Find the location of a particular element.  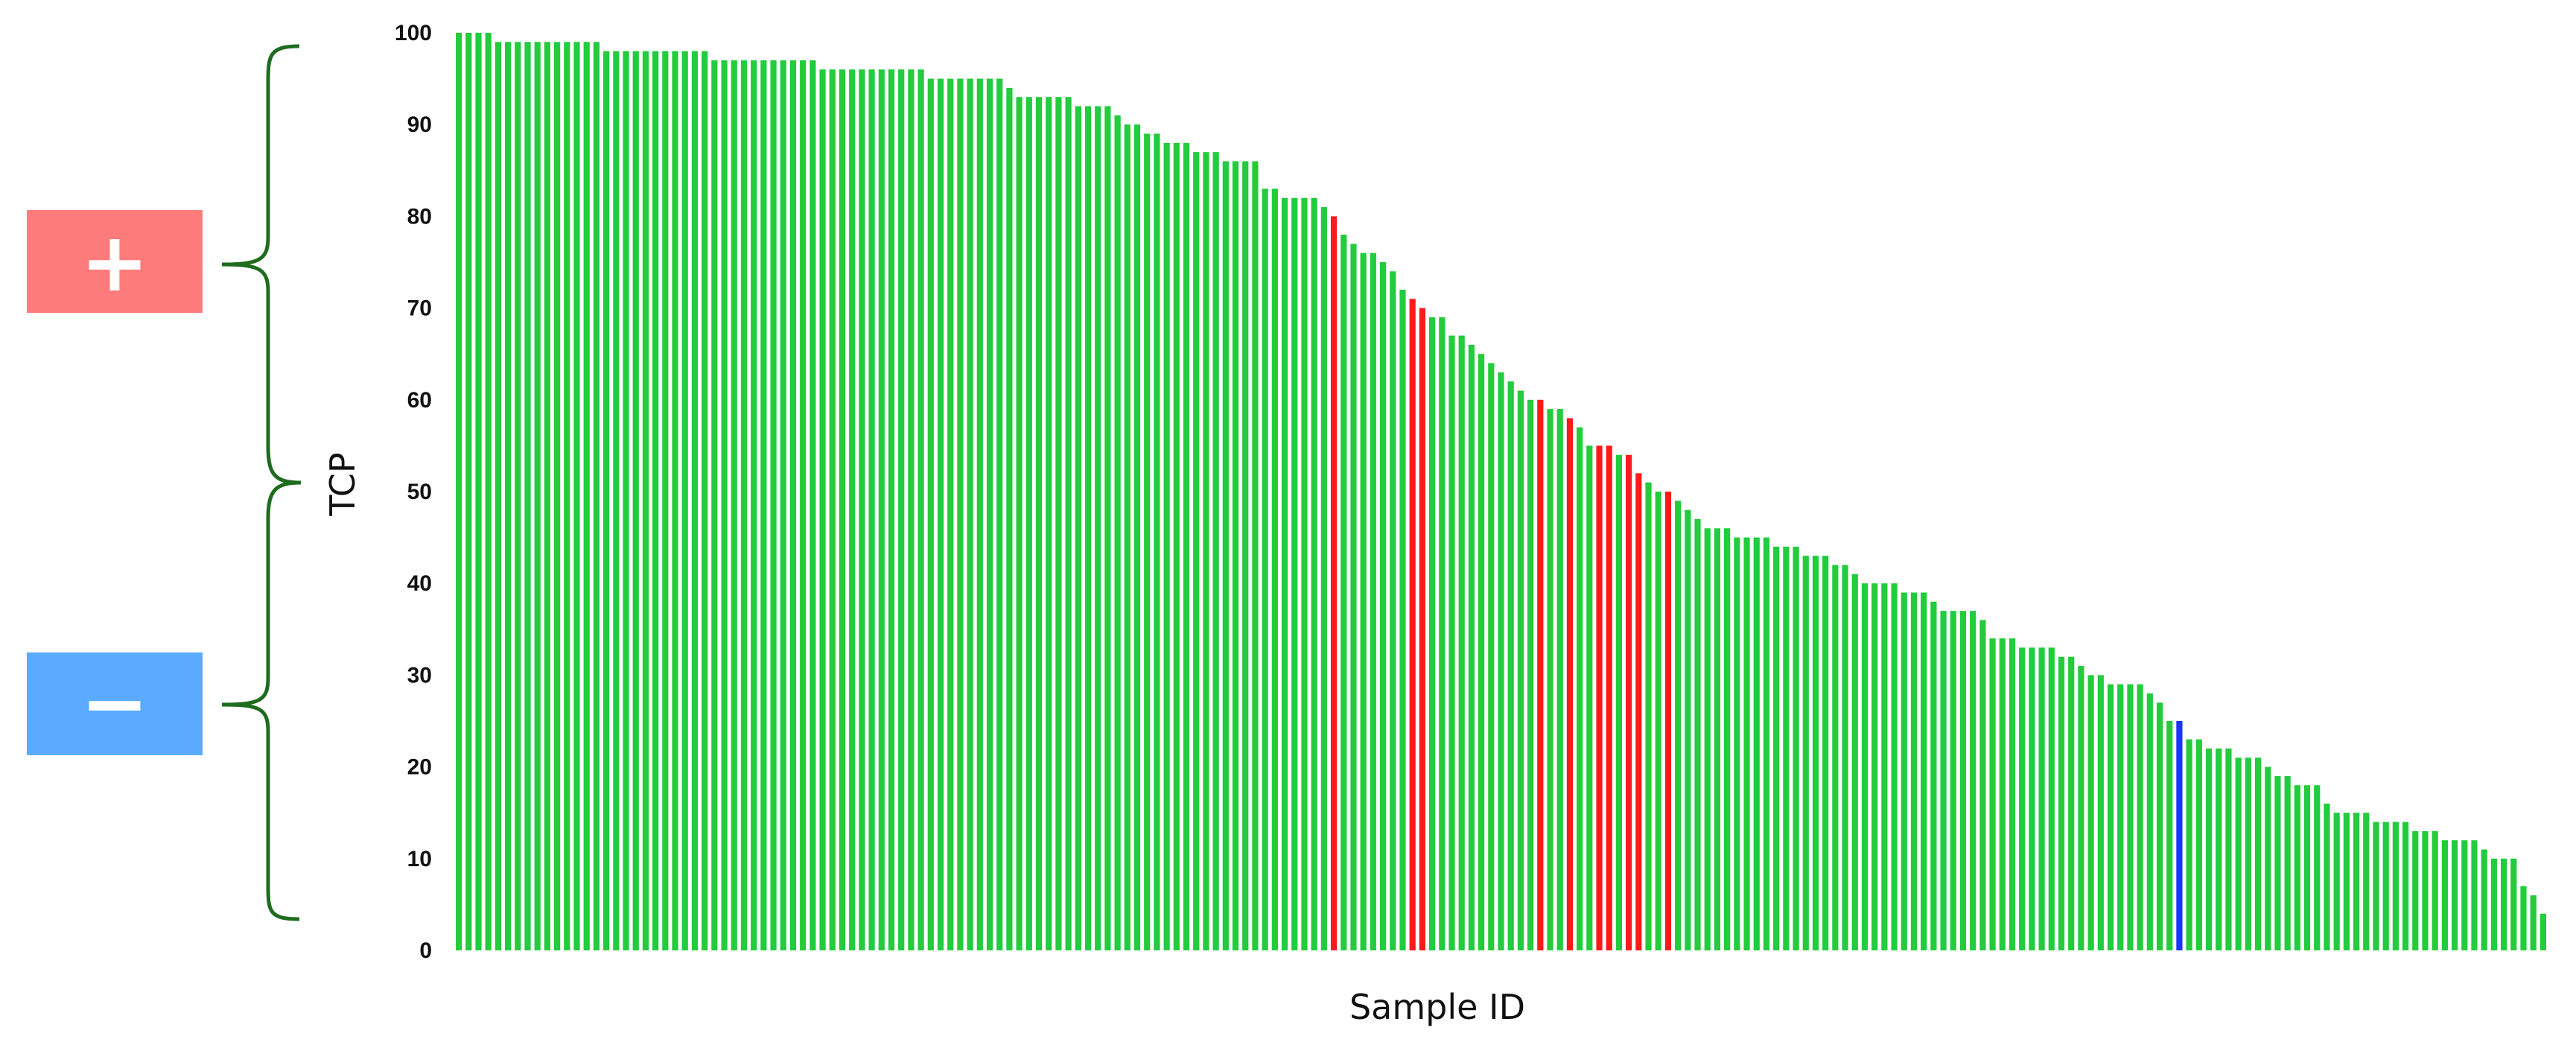

y-tick-labels: 0 10 20 30 40 50 60 70 80 90 100 is located at coordinates (413, 492).